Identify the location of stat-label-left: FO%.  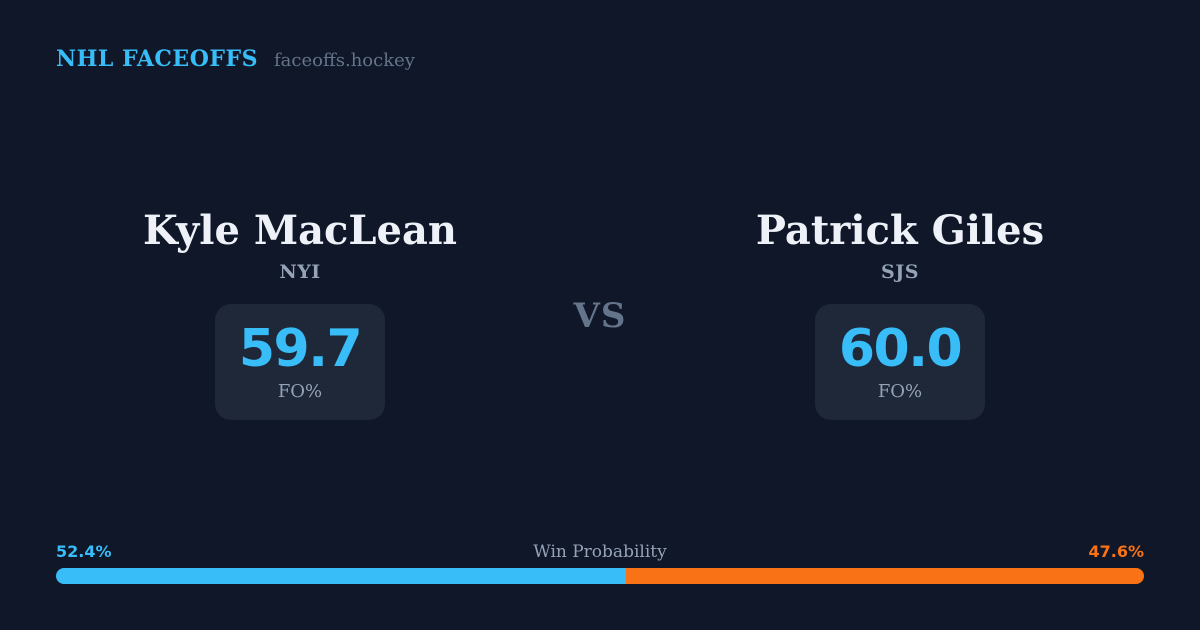
(300, 391).